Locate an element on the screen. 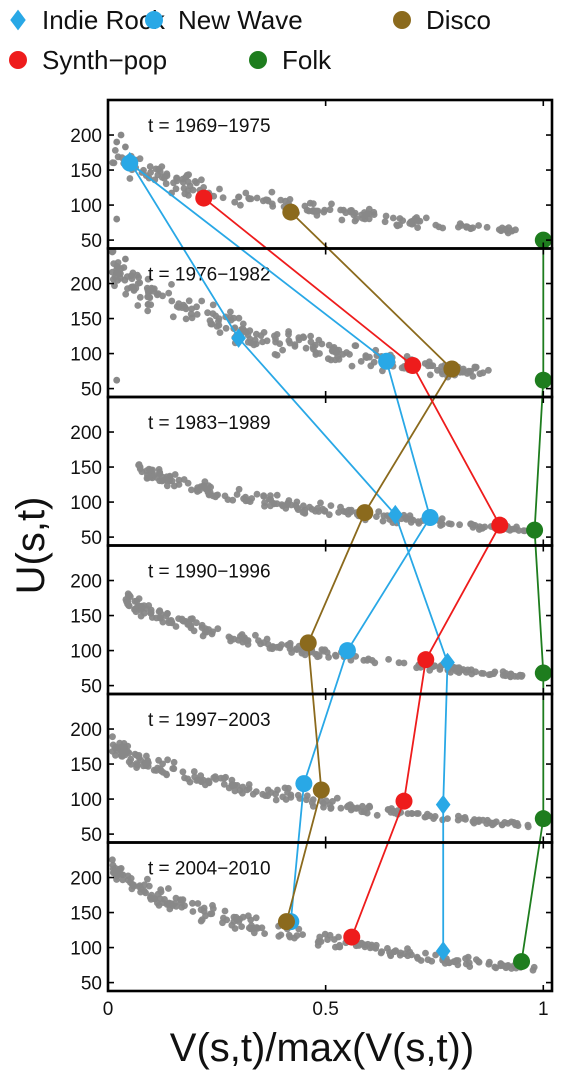 This screenshot has width=562, height=1080. y-tick-label: 50 is located at coordinates (91, 241).